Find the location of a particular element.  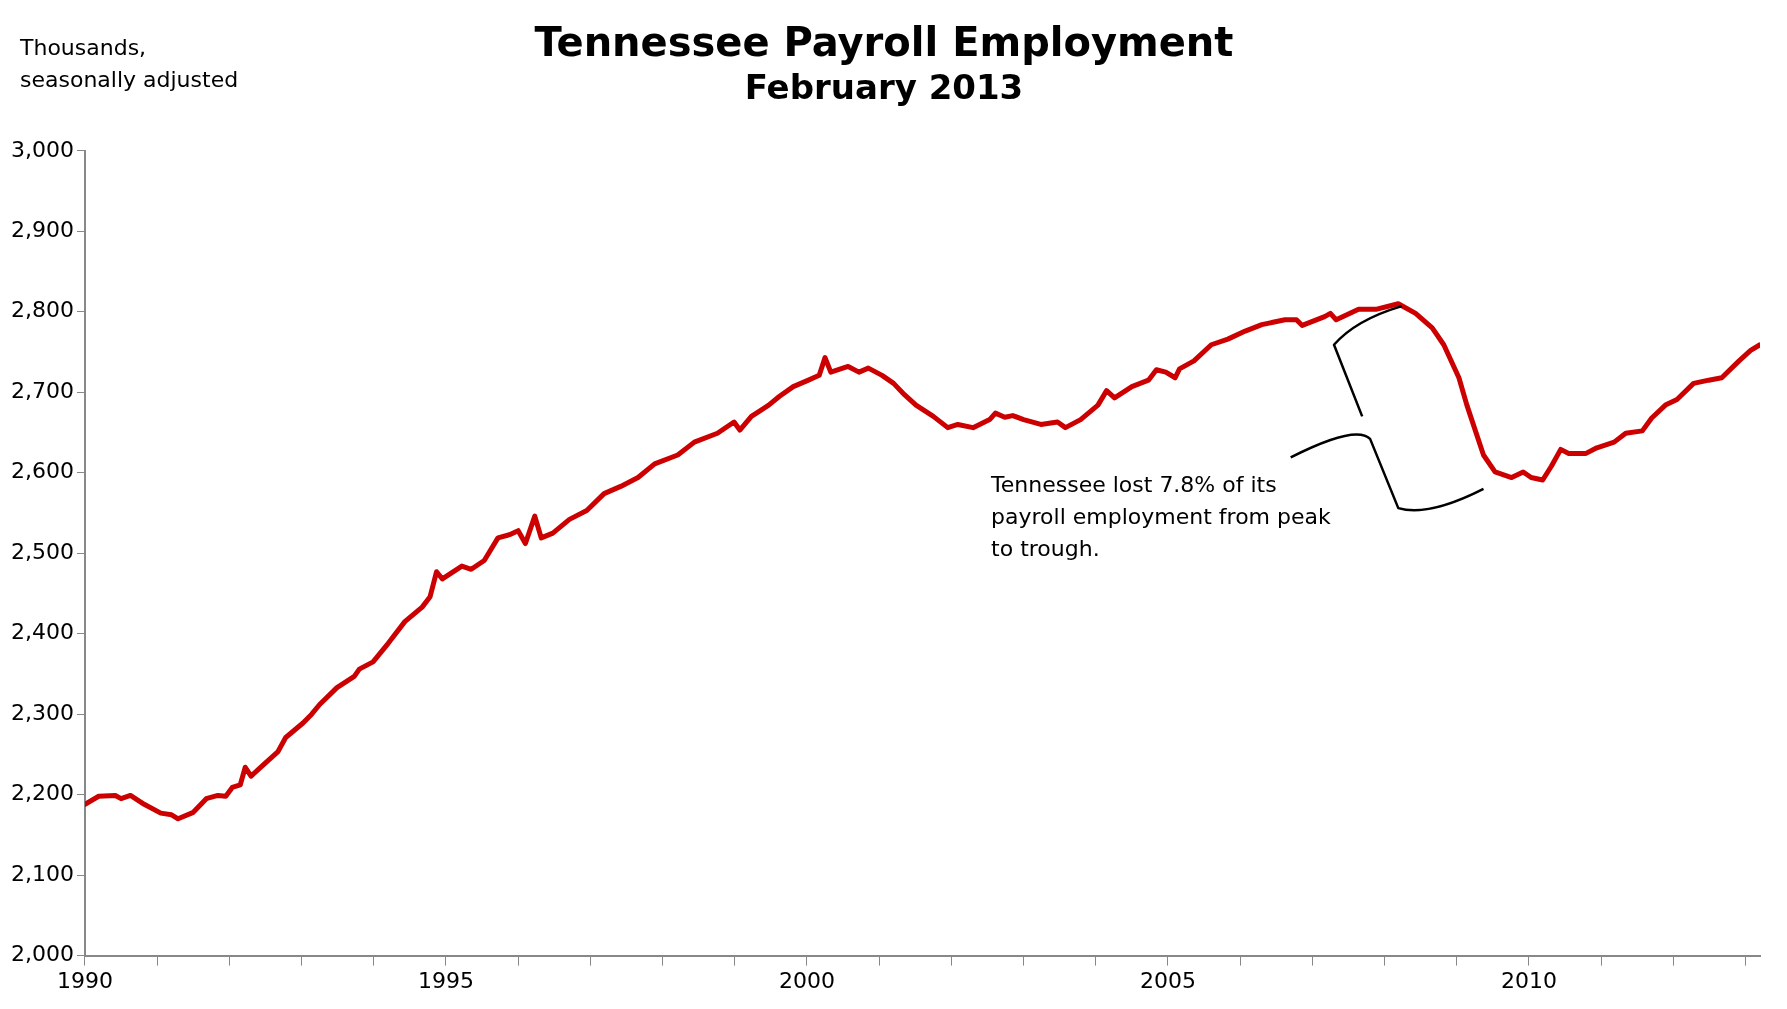

y-tick-label: 2,700 is located at coordinates (42, 390).